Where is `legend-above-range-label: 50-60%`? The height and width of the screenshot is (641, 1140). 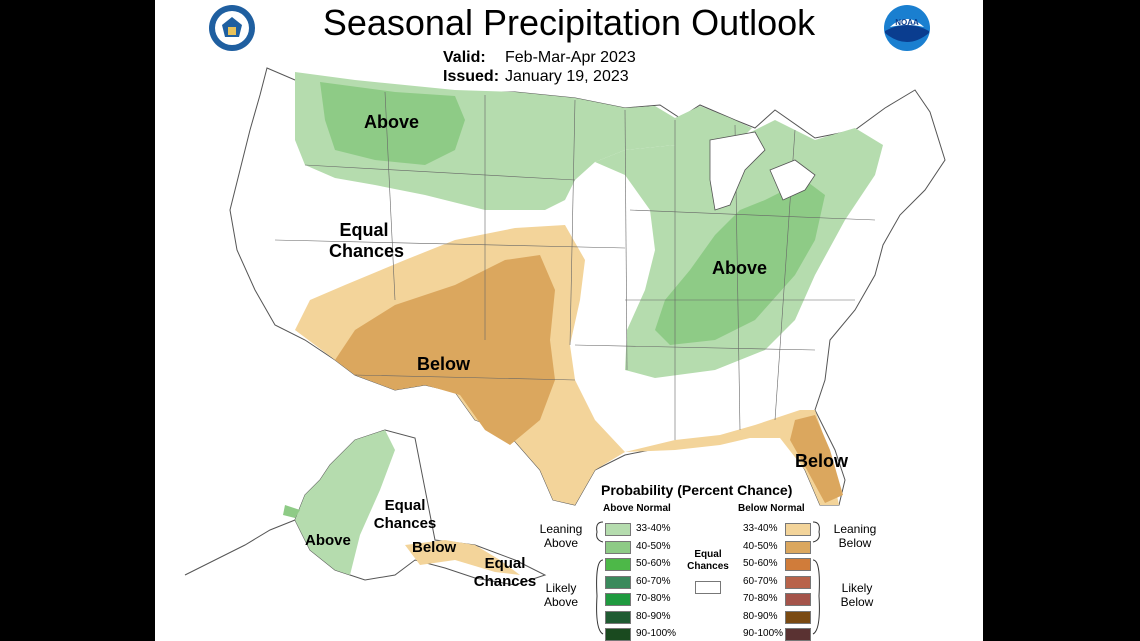
legend-above-range-label: 50-60% is located at coordinates (653, 563).